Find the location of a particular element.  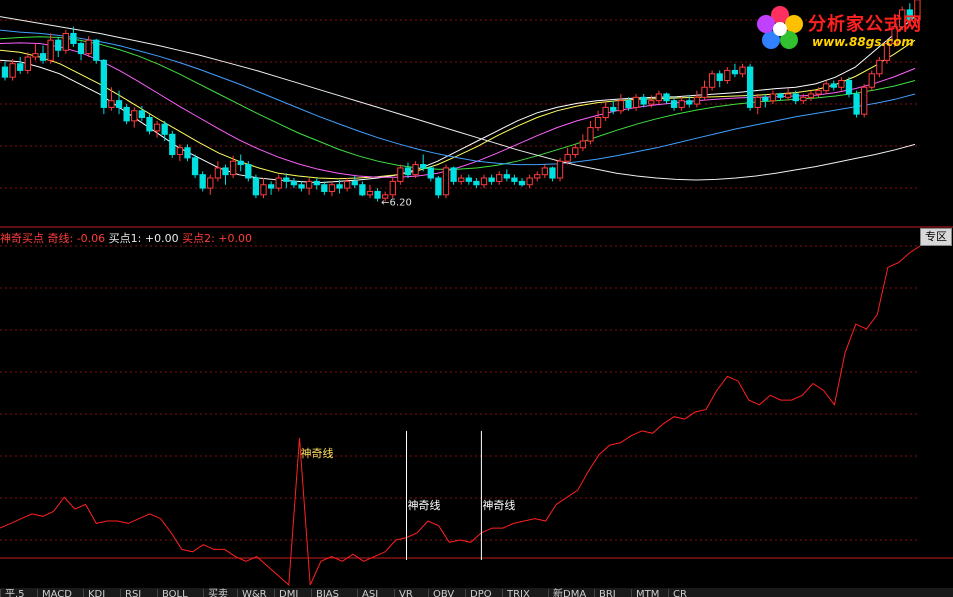

indicator-tab: W&R is located at coordinates (254, 593).